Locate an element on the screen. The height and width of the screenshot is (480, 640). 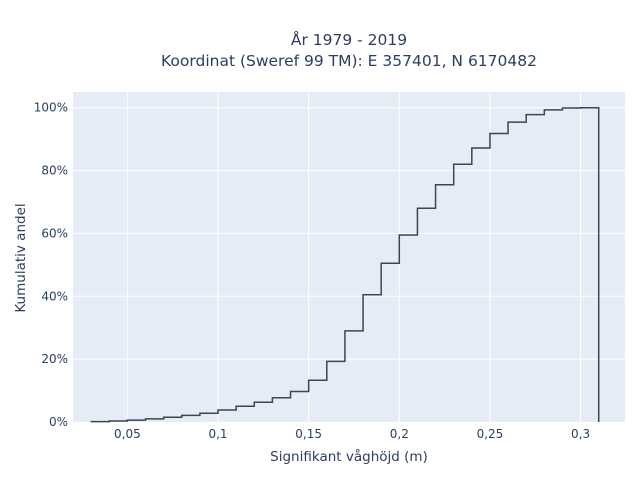
x-axis-title: Signifikant våghöjd (m) is located at coordinates (349, 456).